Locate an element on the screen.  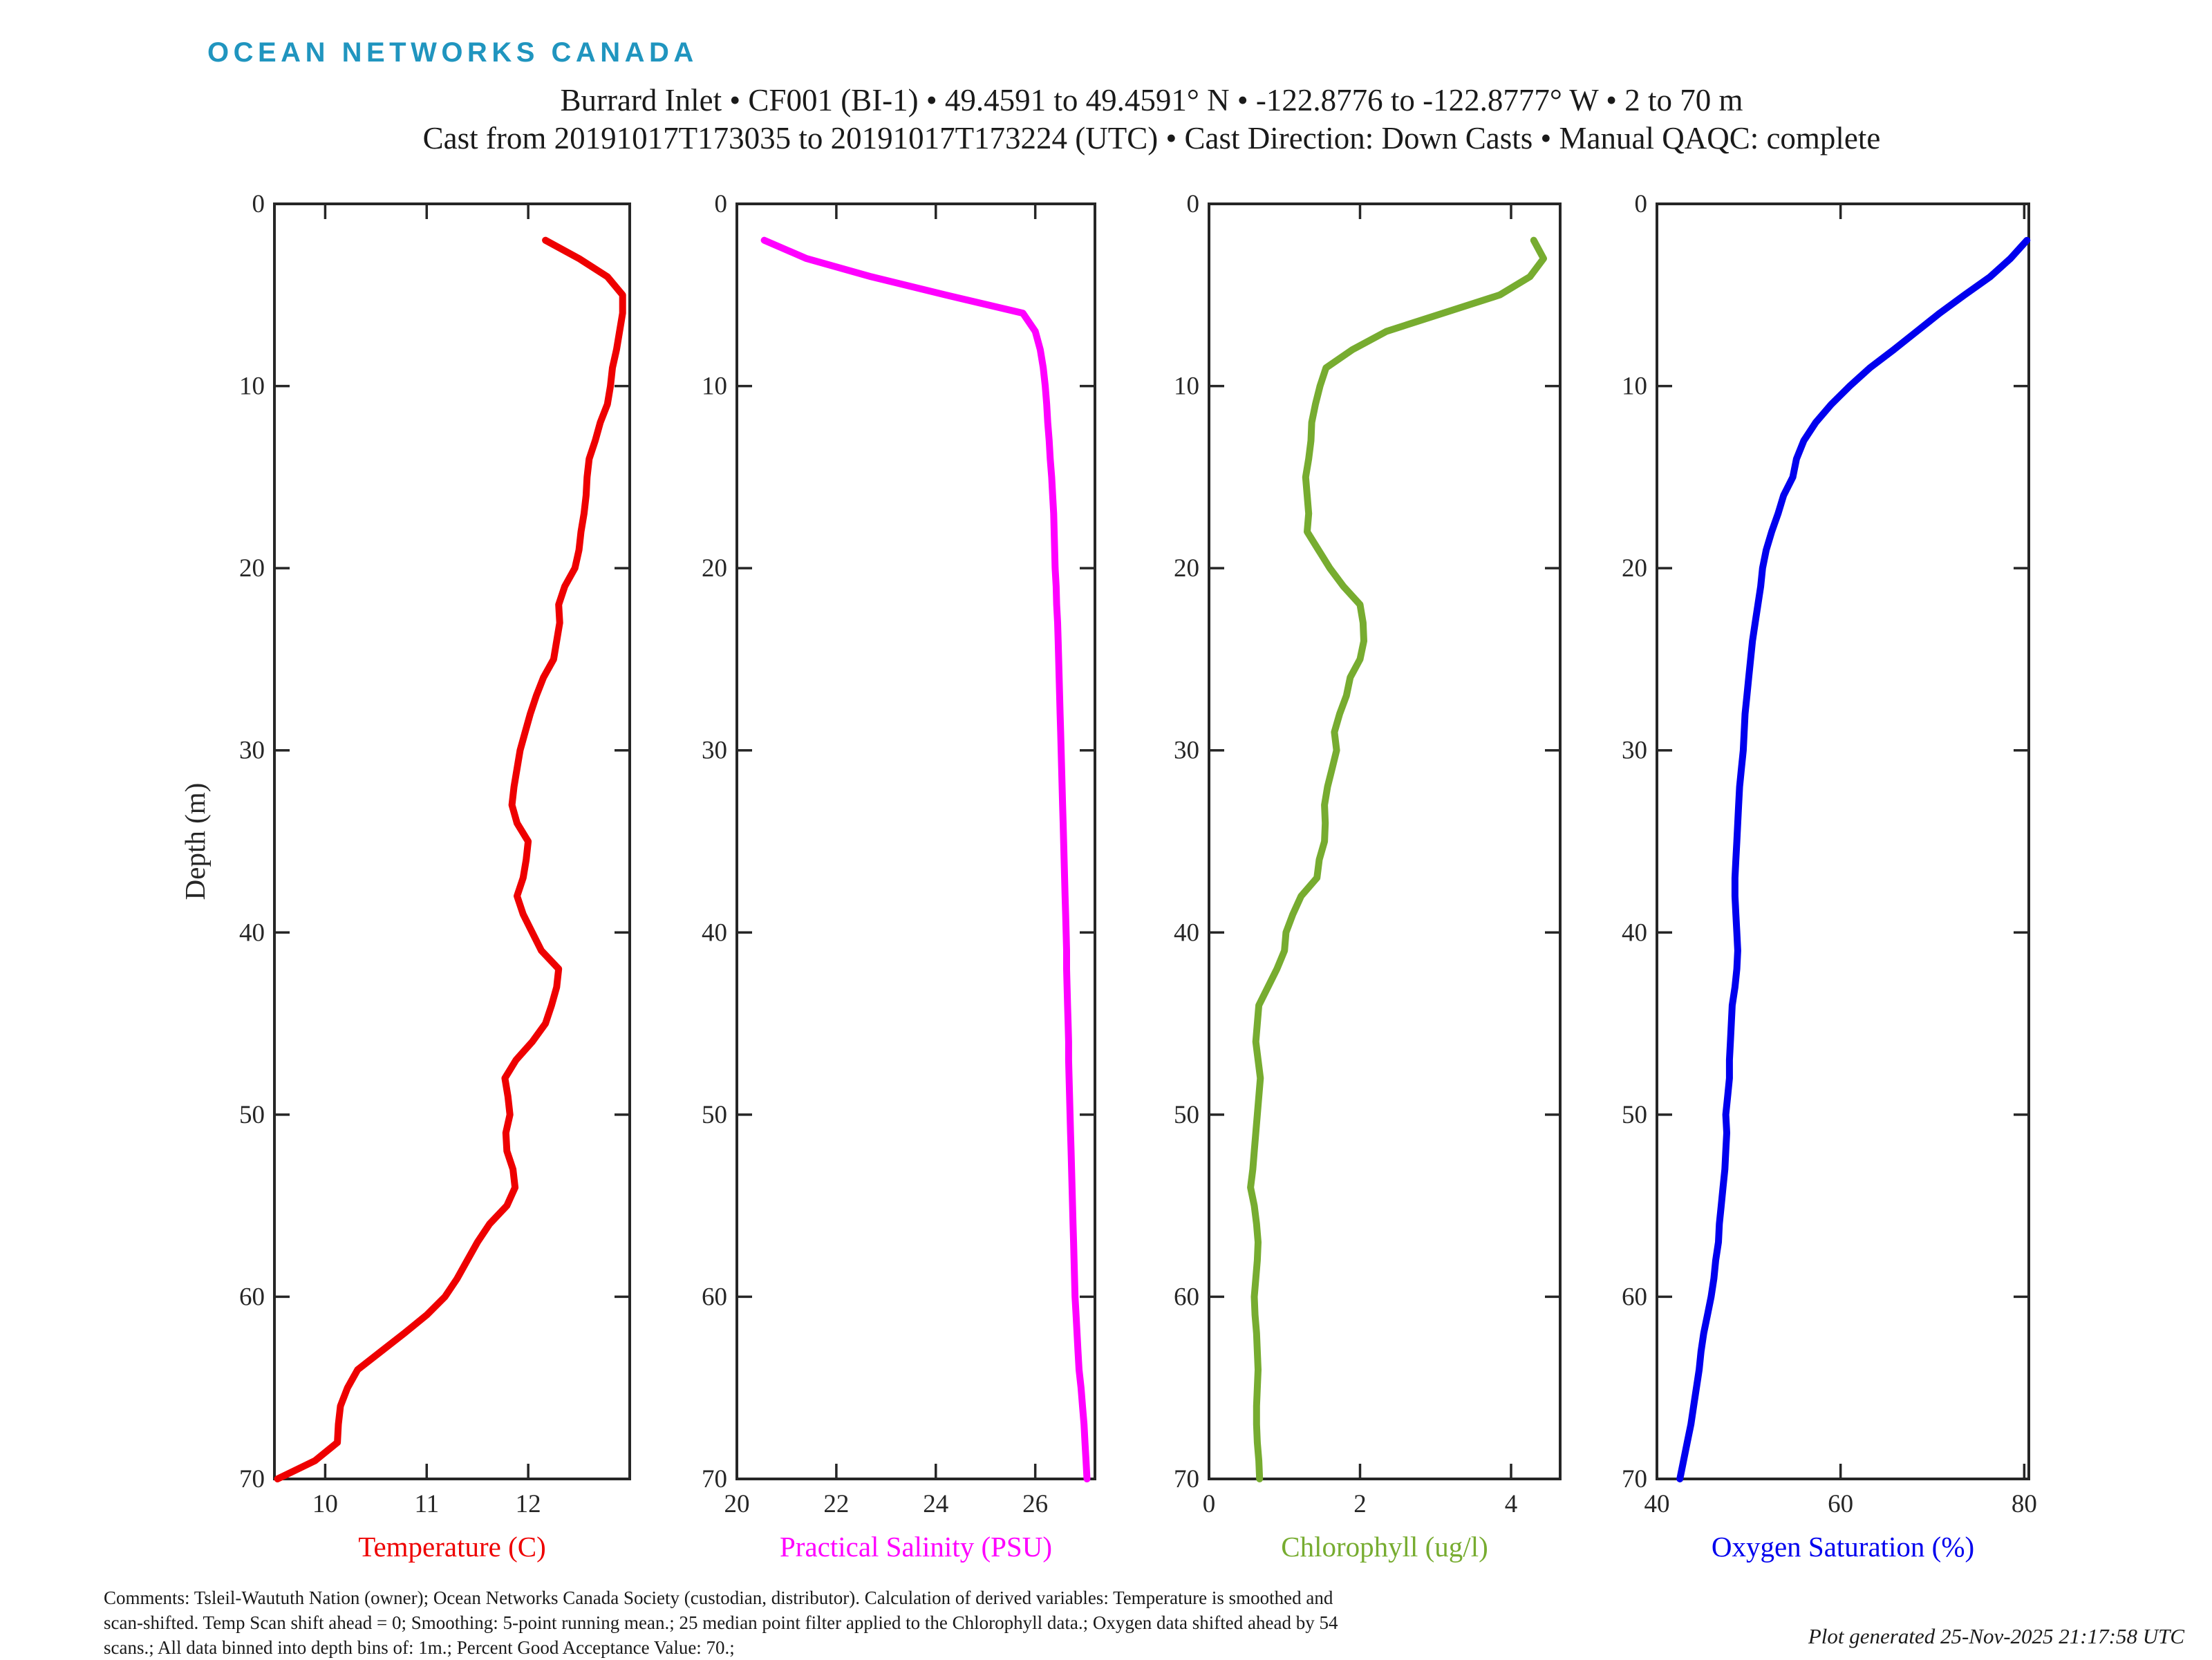
x-axis-label: Chlorophyll (ug/l) is located at coordinates (1384, 1547).